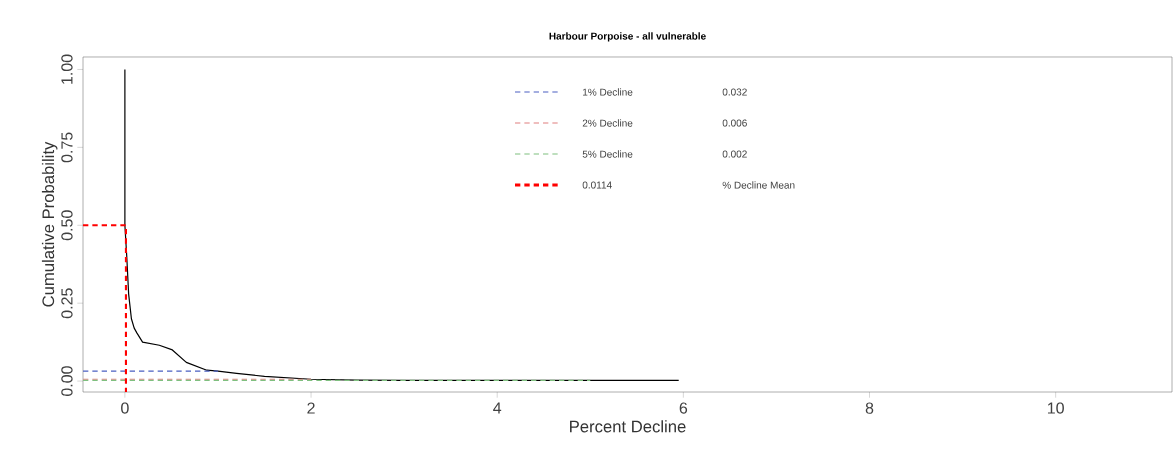  I want to click on y-tick-label: 0.50, so click(67, 225).